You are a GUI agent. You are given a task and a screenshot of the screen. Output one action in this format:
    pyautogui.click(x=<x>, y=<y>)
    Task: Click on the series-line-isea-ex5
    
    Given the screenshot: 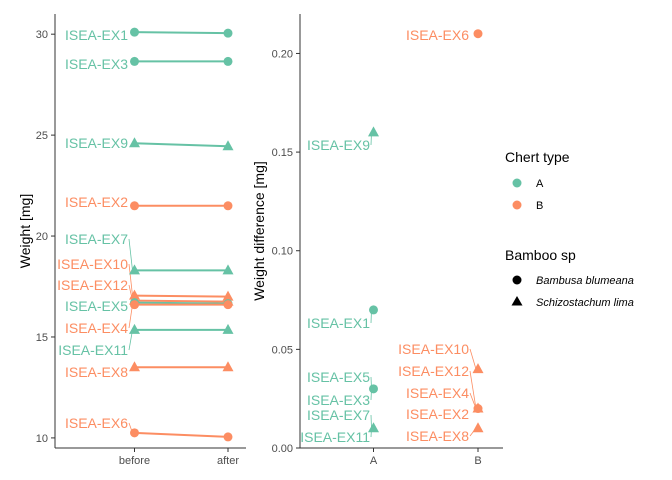 What is the action you would take?
    pyautogui.click(x=181, y=303)
    